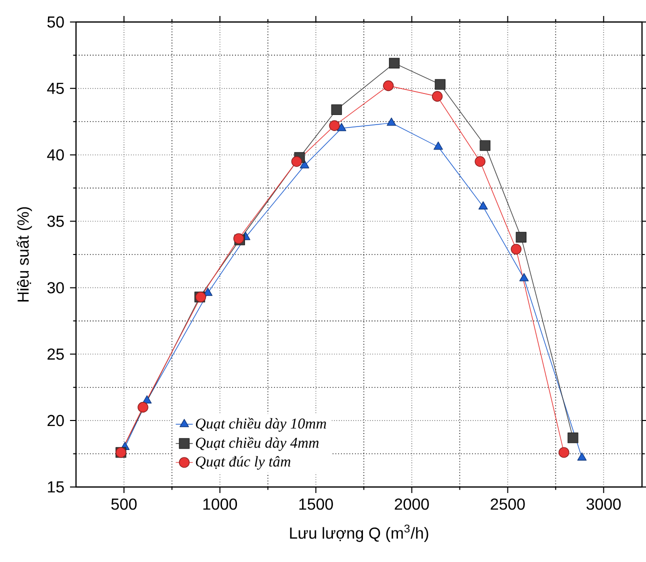  Describe the element at coordinates (261, 425) in the screenshot. I see `legend-label: Quạt chiều dày 10mm` at that location.